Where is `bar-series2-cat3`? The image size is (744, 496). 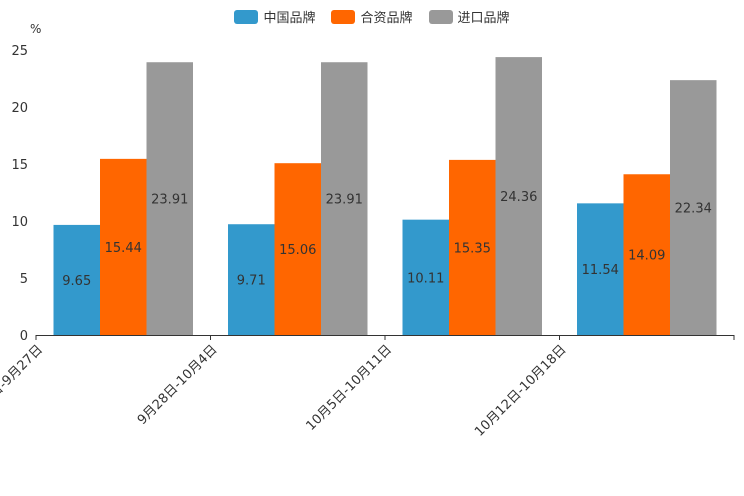 bar-series2-cat3 is located at coordinates (693, 207).